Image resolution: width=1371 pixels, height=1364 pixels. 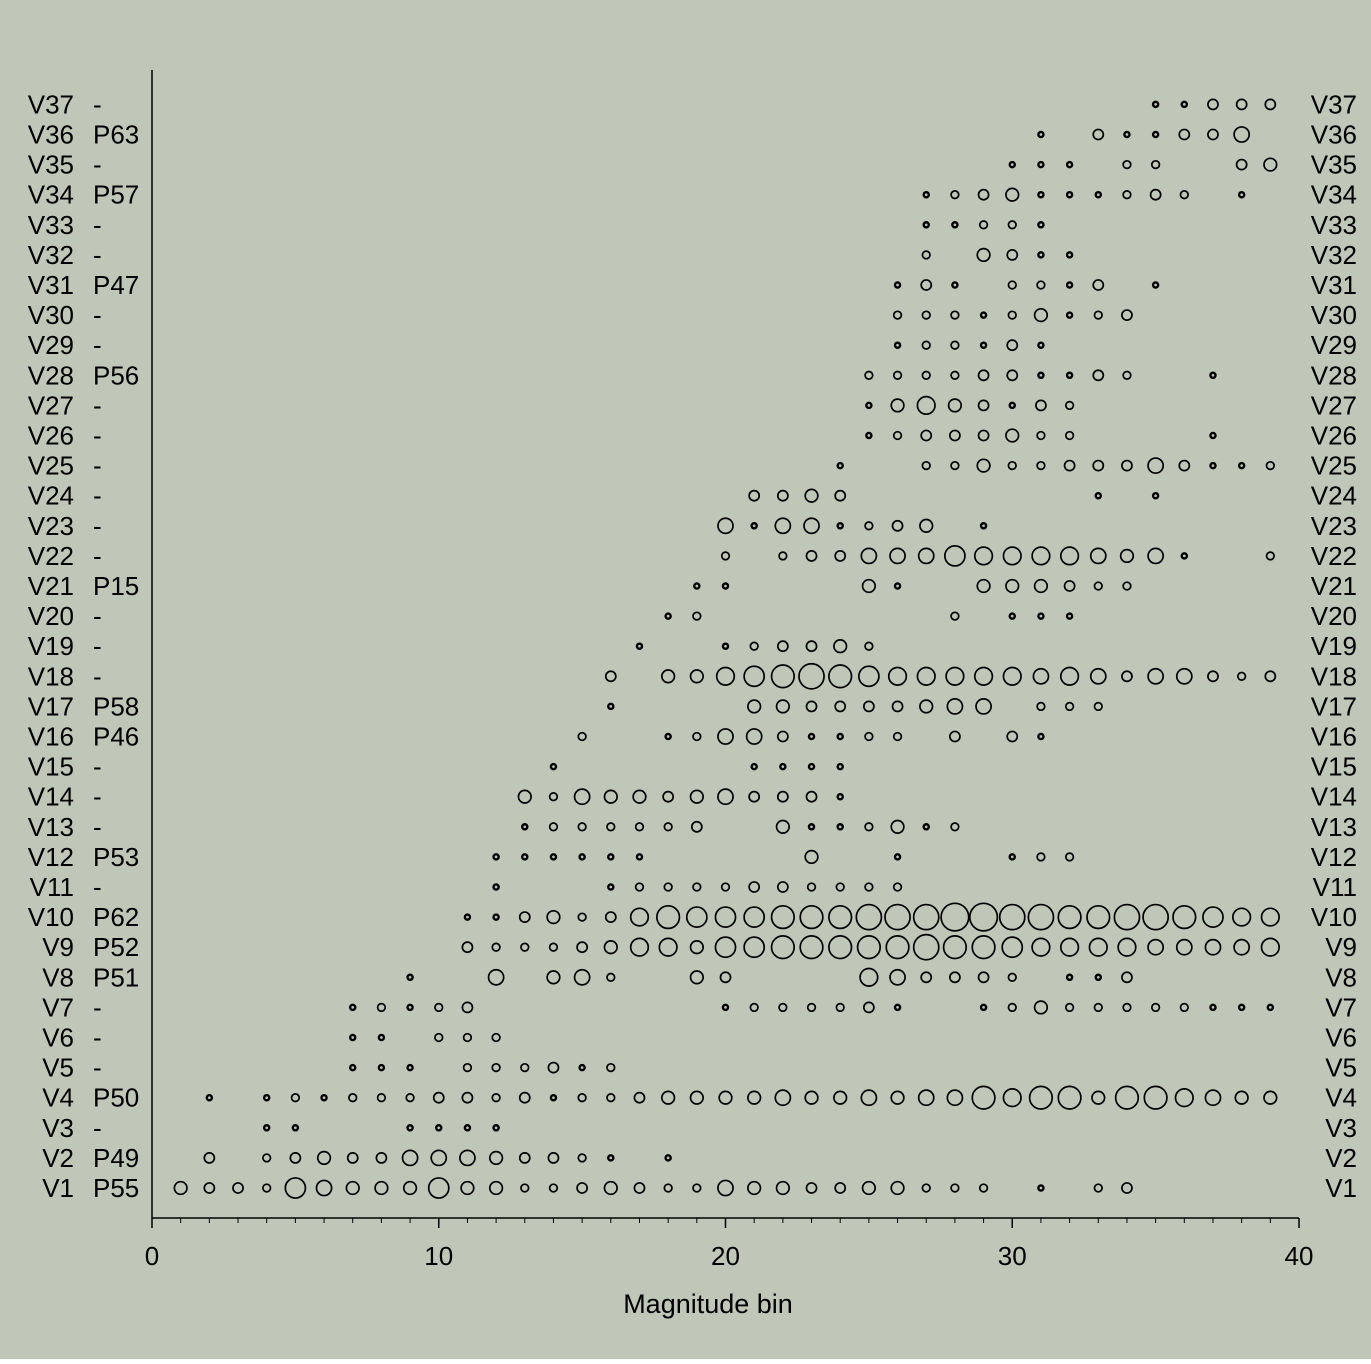 I want to click on row-label-left: V3, so click(x=58, y=1128).